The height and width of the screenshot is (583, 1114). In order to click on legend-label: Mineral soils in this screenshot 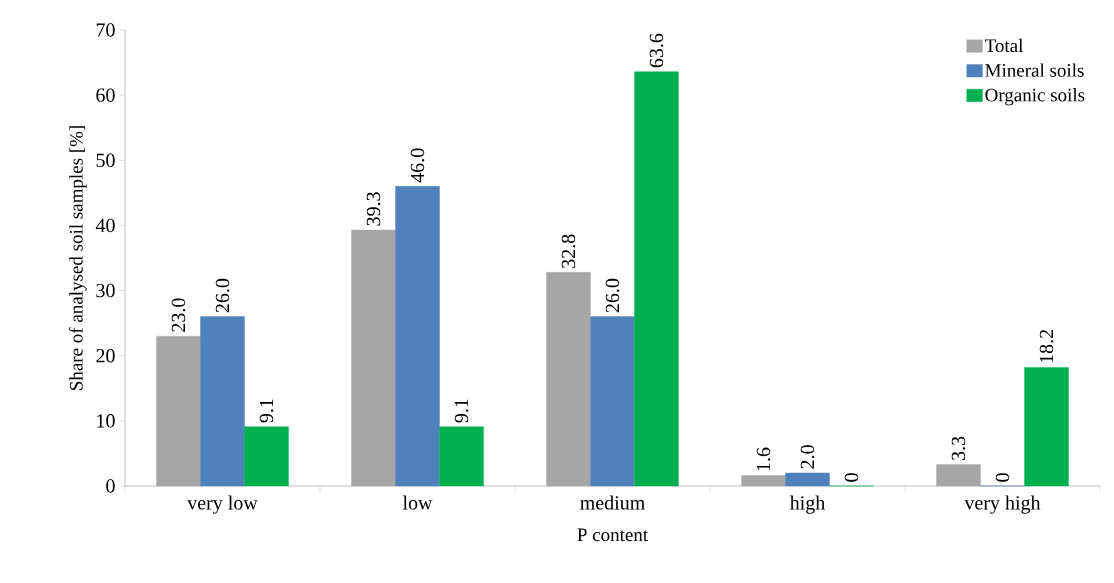, I will do `click(1034, 70)`.